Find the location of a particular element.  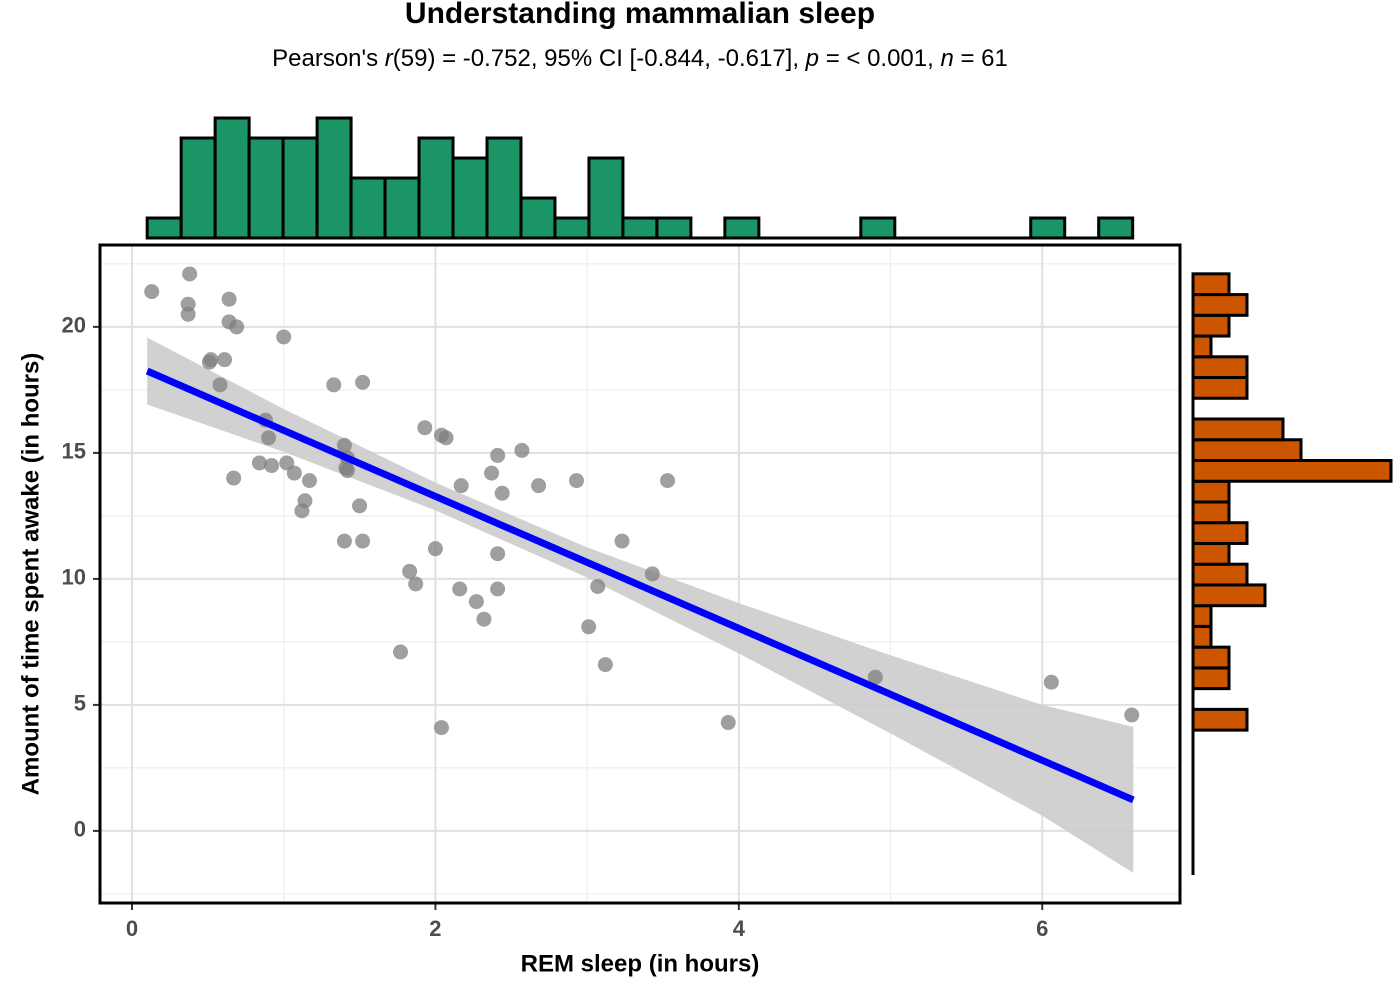

x-tick-label: 4 is located at coordinates (739, 928).